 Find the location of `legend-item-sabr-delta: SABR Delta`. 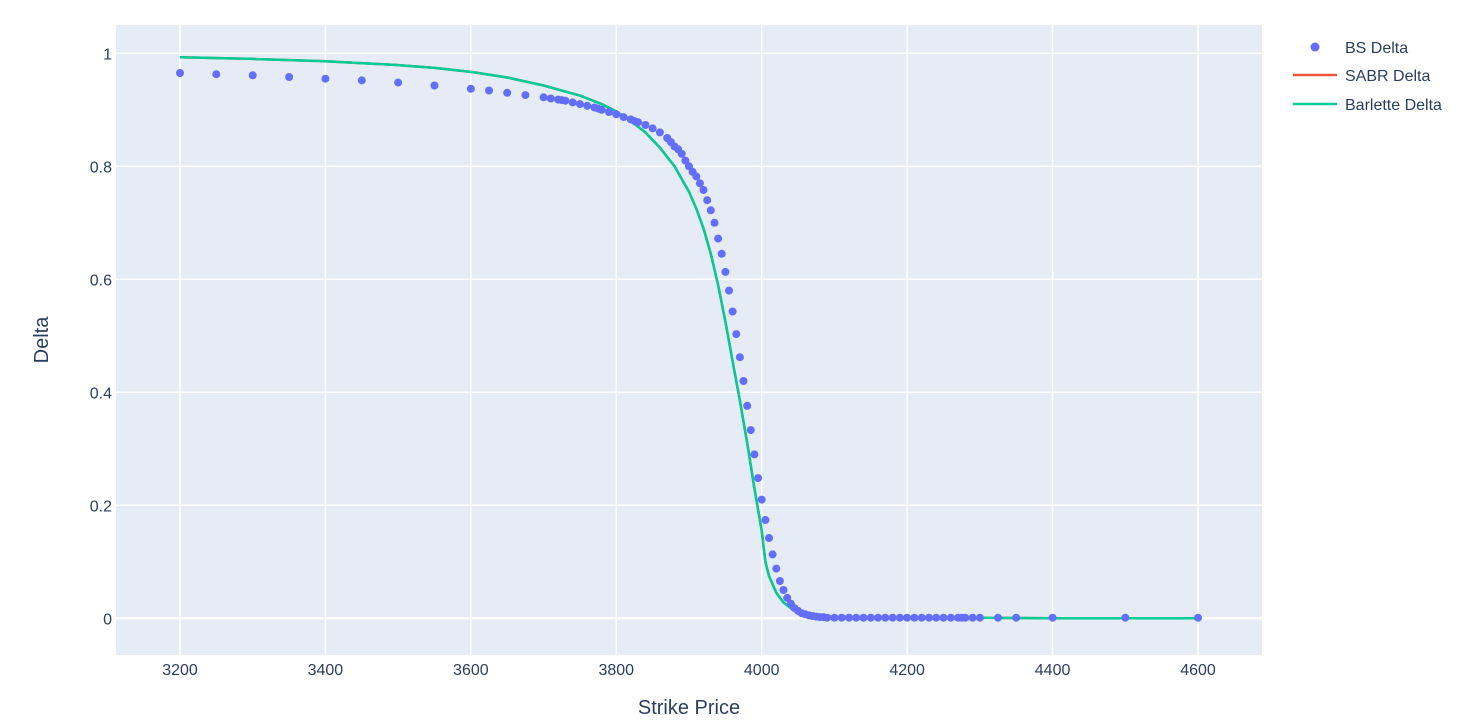

legend-item-sabr-delta: SABR Delta is located at coordinates (1361, 76).